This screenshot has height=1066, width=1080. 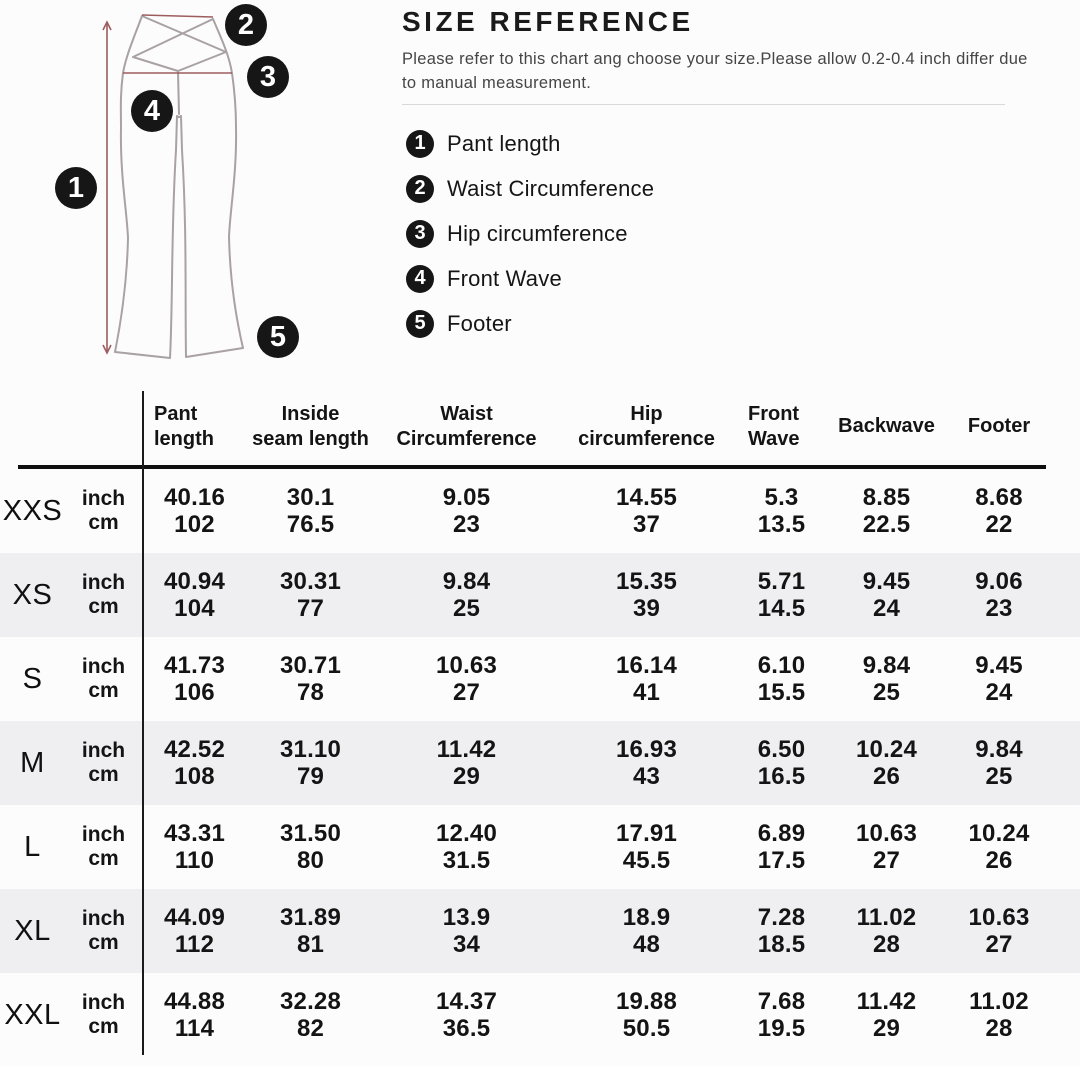 I want to click on cell-pant-length: 42.52 108, so click(x=194, y=763).